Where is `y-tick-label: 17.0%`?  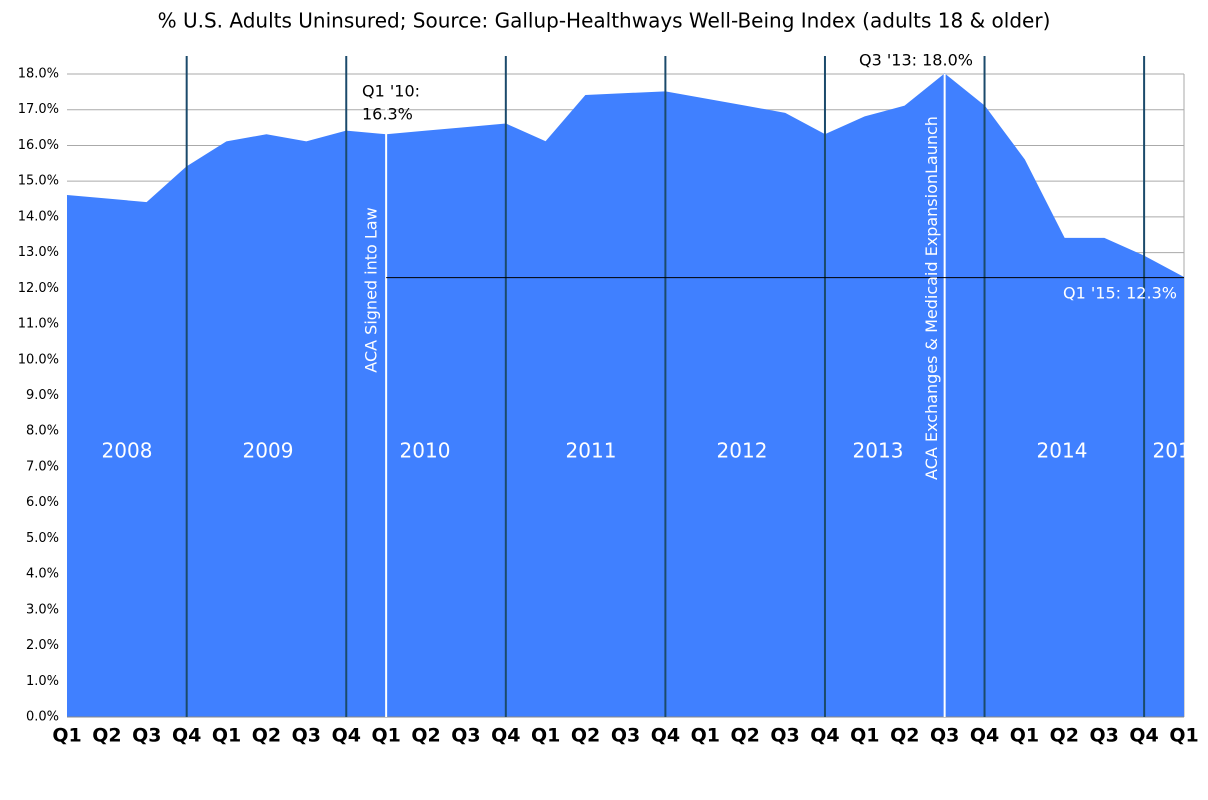 y-tick-label: 17.0% is located at coordinates (38, 109).